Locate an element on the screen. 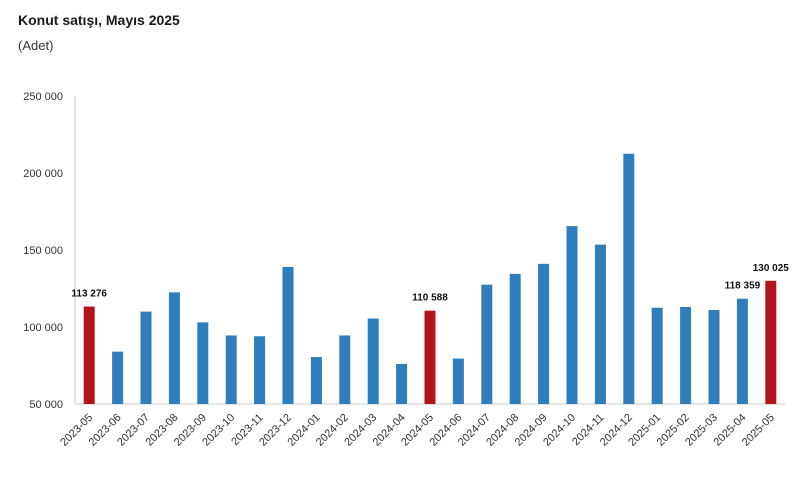 The width and height of the screenshot is (804, 487). y-axis: 50 000 100 000 150 000 200 000 250 000 is located at coordinates (49, 251).